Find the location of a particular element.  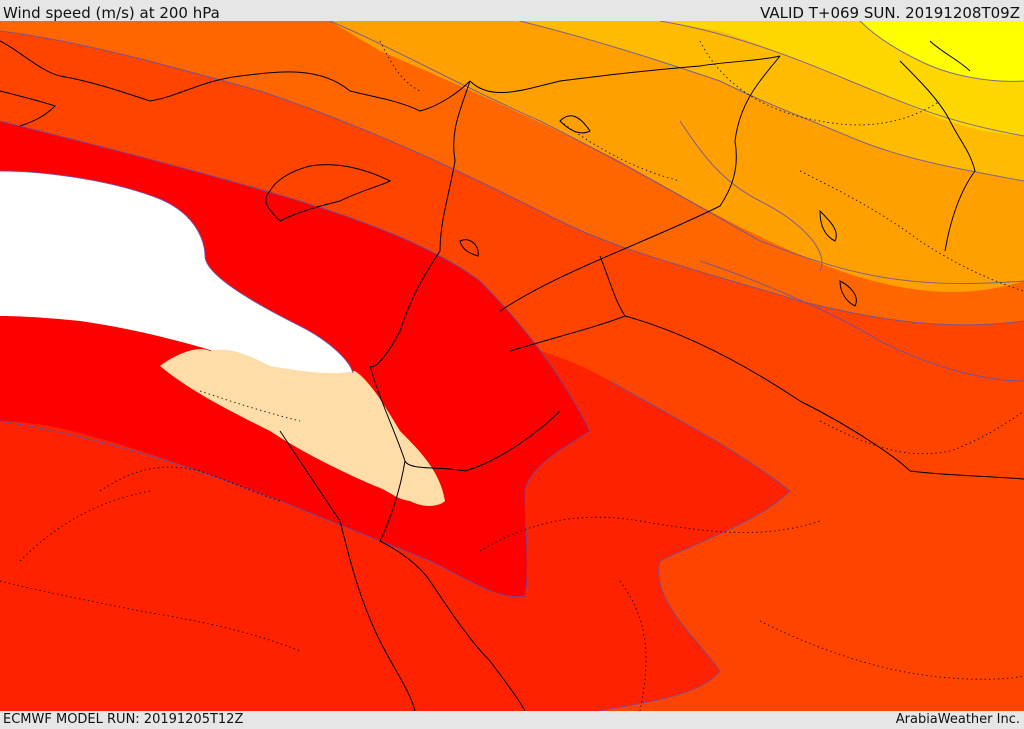

model-run: ECMWF MODEL RUN: 20191205T12Z is located at coordinates (123, 719).